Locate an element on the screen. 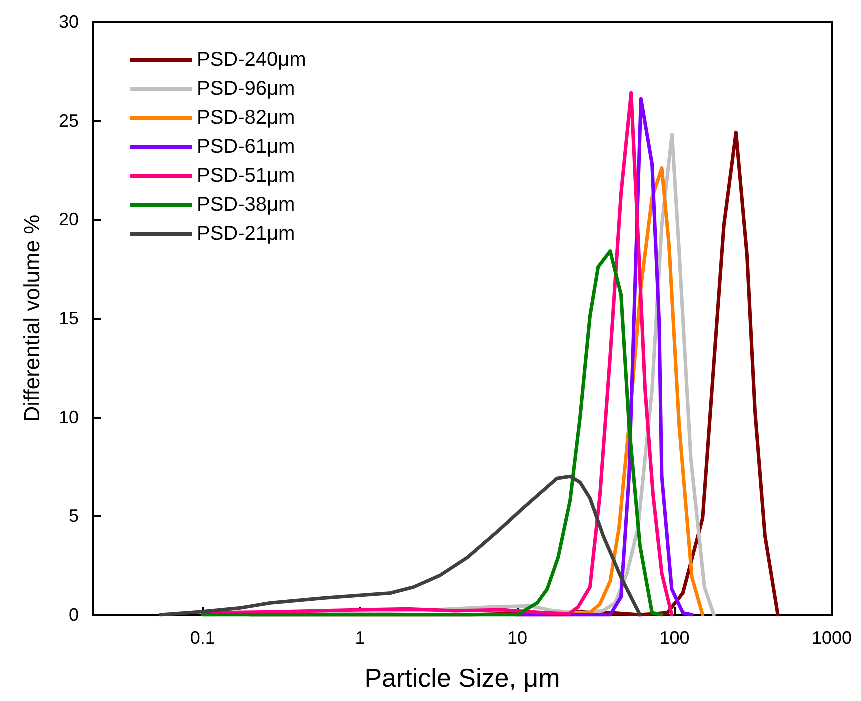 This screenshot has width=861, height=701. x-tick-label: 10 is located at coordinates (517, 638).